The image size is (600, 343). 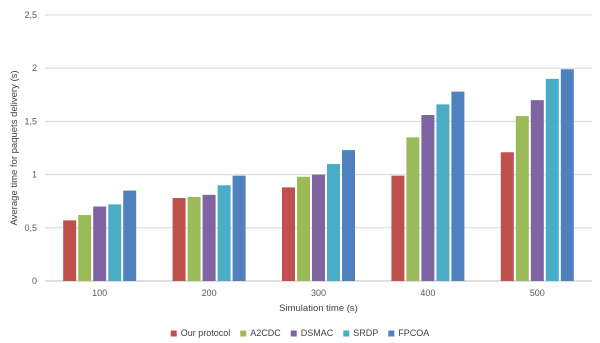 I want to click on y-axis-title: Average time for paquets delivery (s), so click(x=14, y=147).